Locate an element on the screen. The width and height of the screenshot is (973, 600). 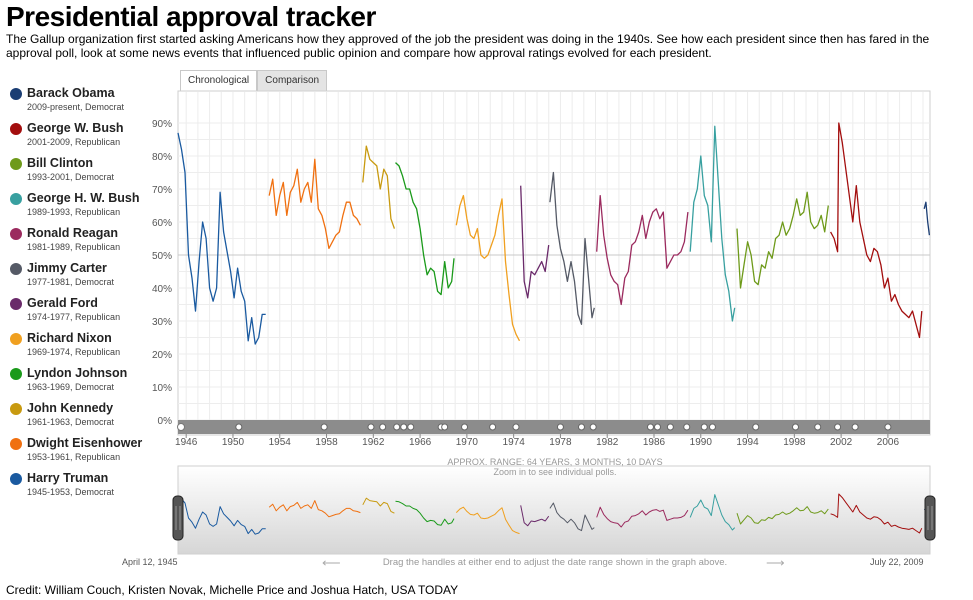
x-tick-label: 2006 is located at coordinates (888, 442).